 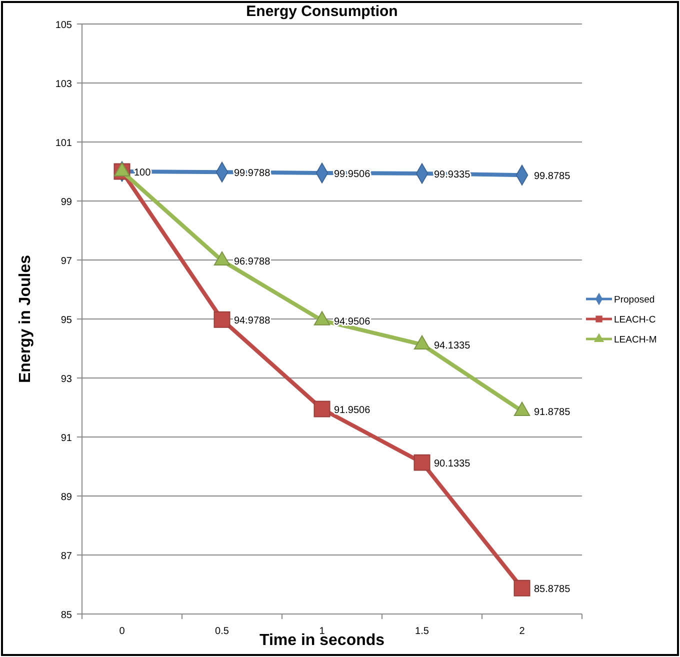 What do you see at coordinates (634, 300) in the screenshot?
I see `legend-label: Proposed` at bounding box center [634, 300].